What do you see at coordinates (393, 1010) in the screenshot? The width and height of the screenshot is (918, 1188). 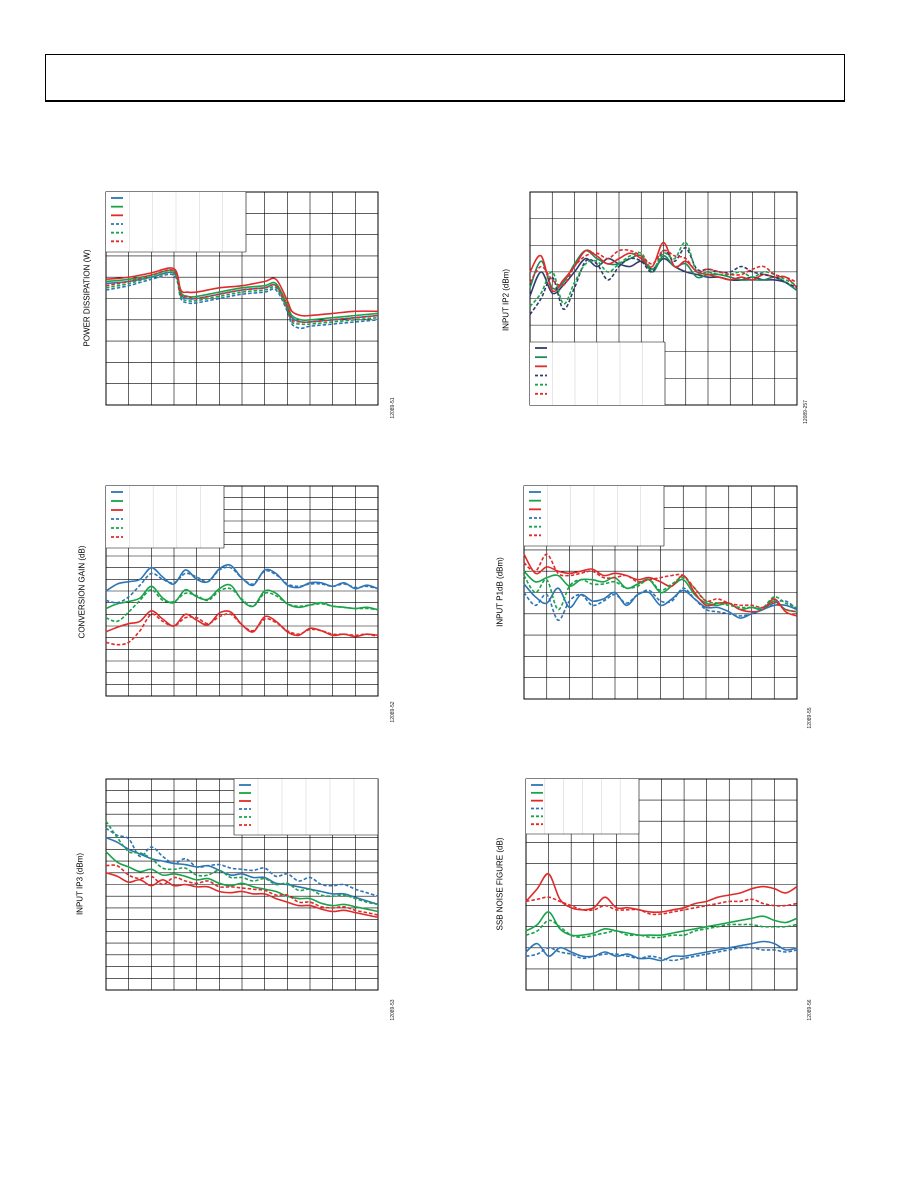 I see `input-ip3-figure-id: 12089-53` at bounding box center [393, 1010].